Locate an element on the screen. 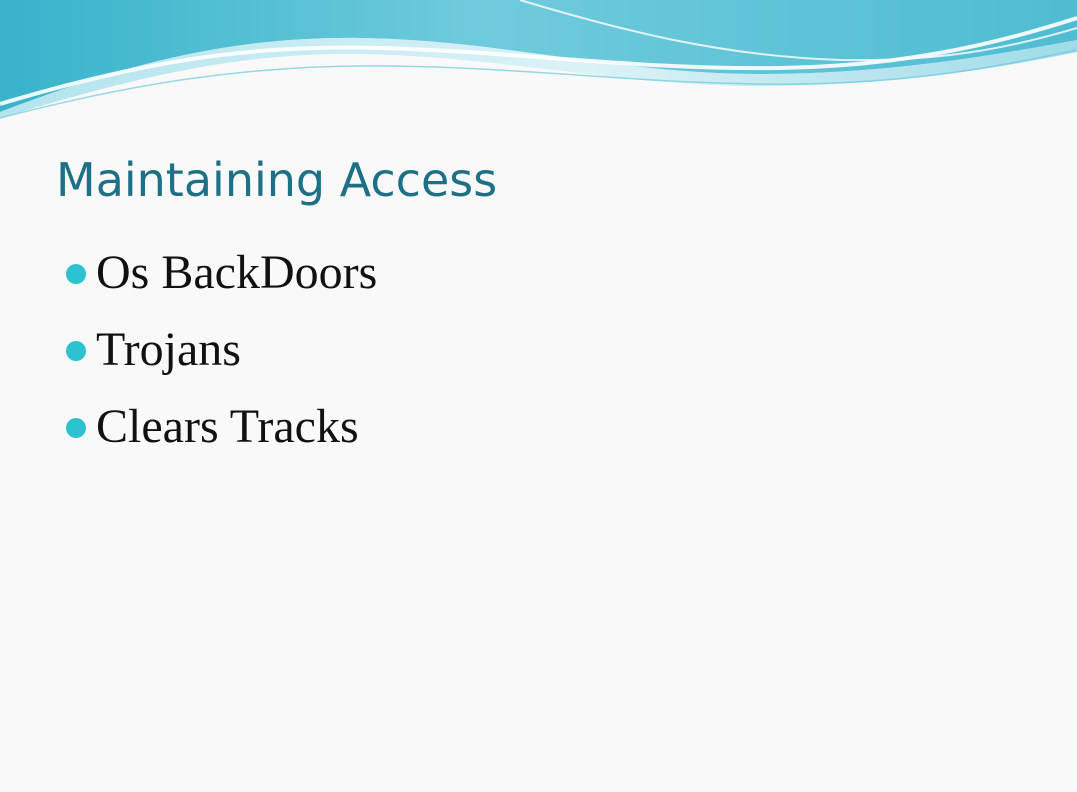 Image resolution: width=1077 pixels, height=792 pixels. bullet-text: Trojans is located at coordinates (168, 349).